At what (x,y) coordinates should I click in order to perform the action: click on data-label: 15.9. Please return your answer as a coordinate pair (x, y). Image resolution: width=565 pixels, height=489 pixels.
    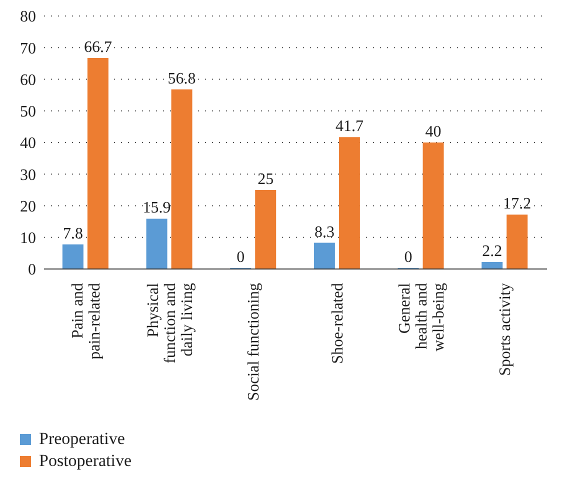
    Looking at the image, I should click on (156, 208).